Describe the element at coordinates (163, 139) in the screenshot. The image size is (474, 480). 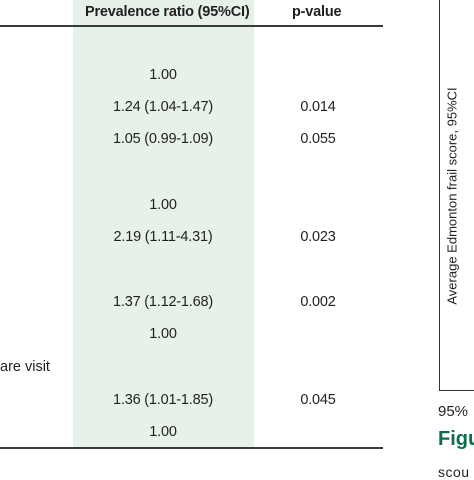
I see `table-cell-pr: 1.05 (0.99-1.09)` at that location.